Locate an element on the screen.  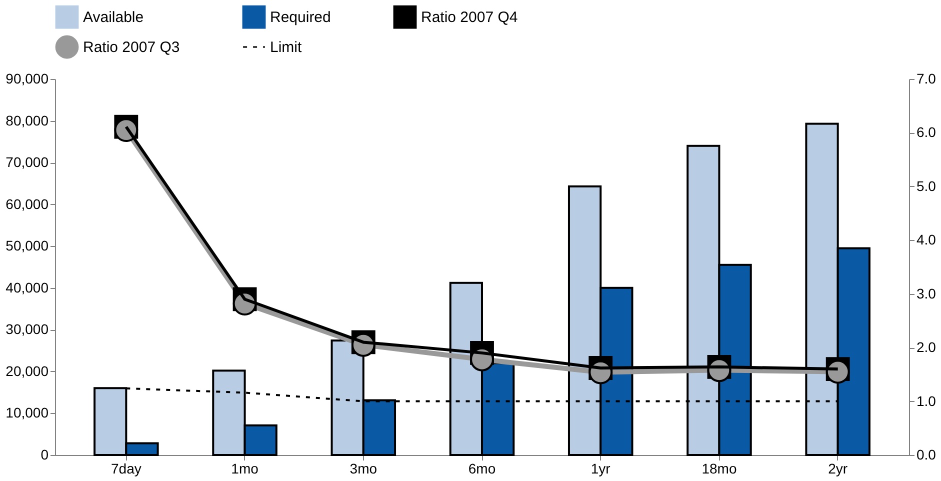
legend-label: Ratio 2007 Q4 is located at coordinates (469, 17).